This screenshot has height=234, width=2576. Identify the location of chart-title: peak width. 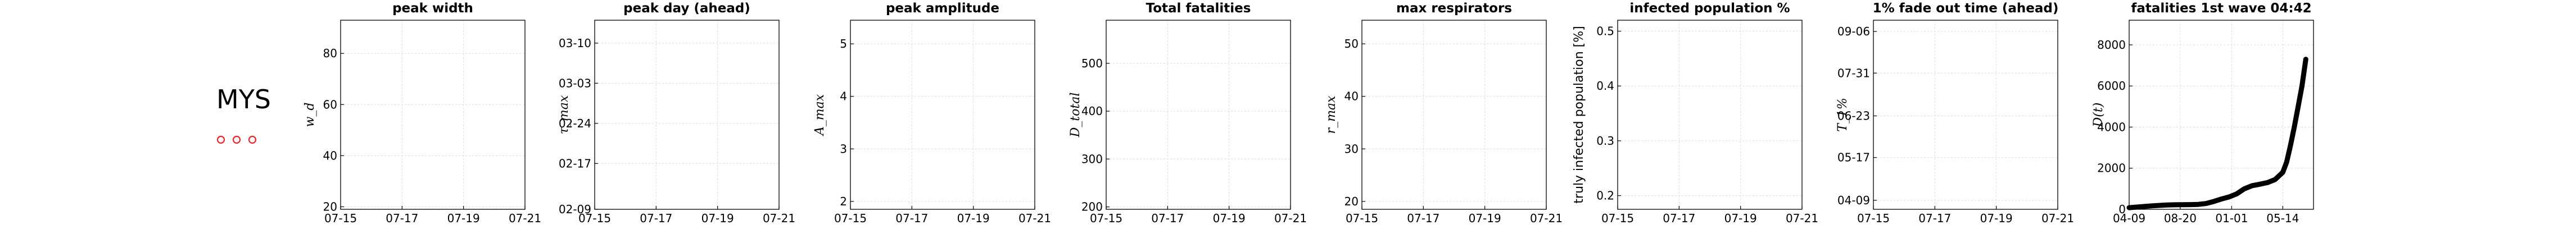
(433, 8).